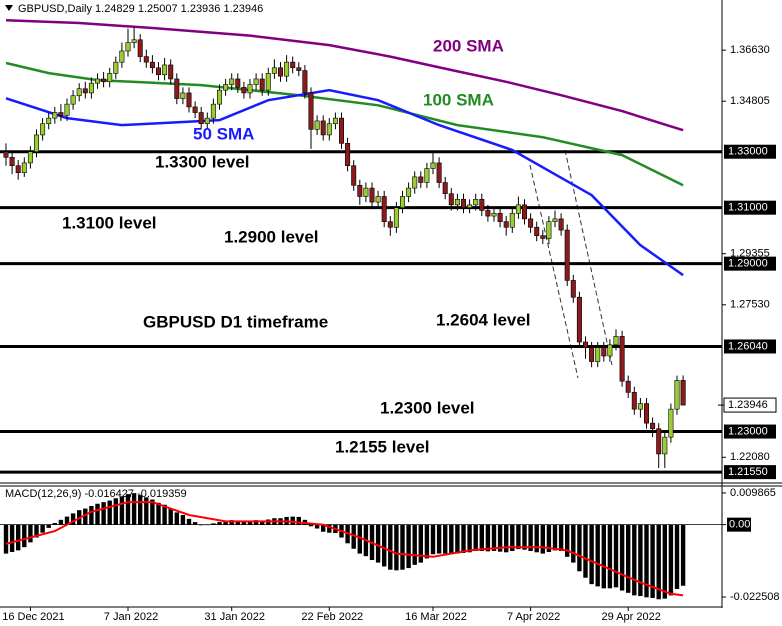 This screenshot has width=782, height=626. Describe the element at coordinates (750, 254) in the screenshot. I see `y-tick-label: 1.29355` at that location.